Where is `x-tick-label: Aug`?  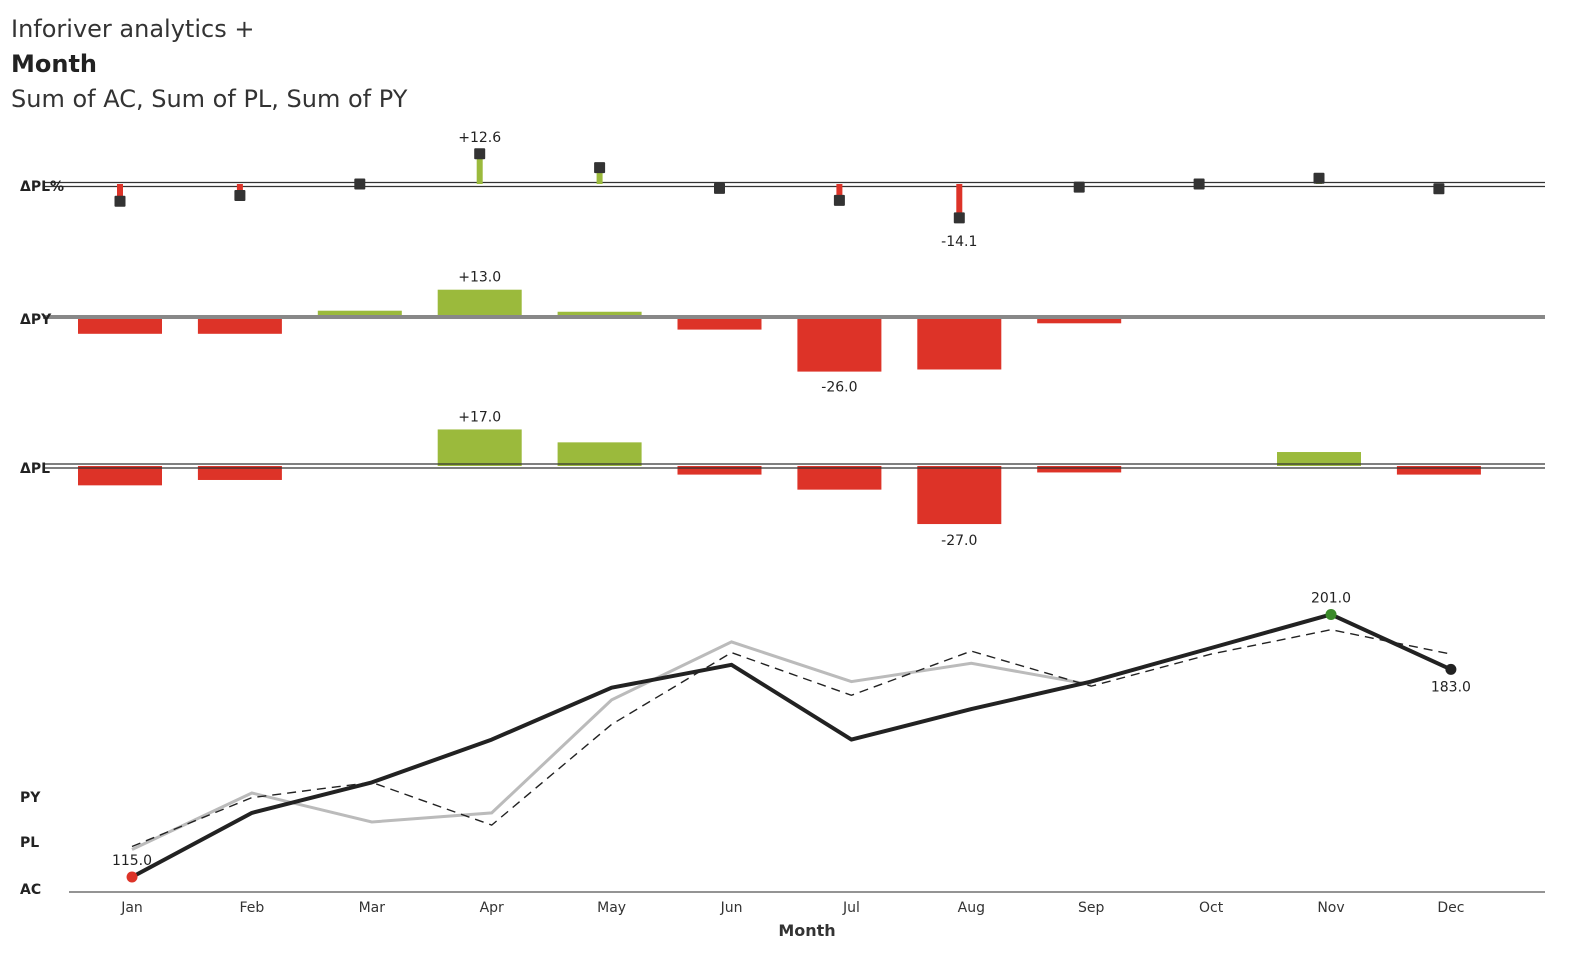
x-tick-label: Aug is located at coordinates (971, 908).